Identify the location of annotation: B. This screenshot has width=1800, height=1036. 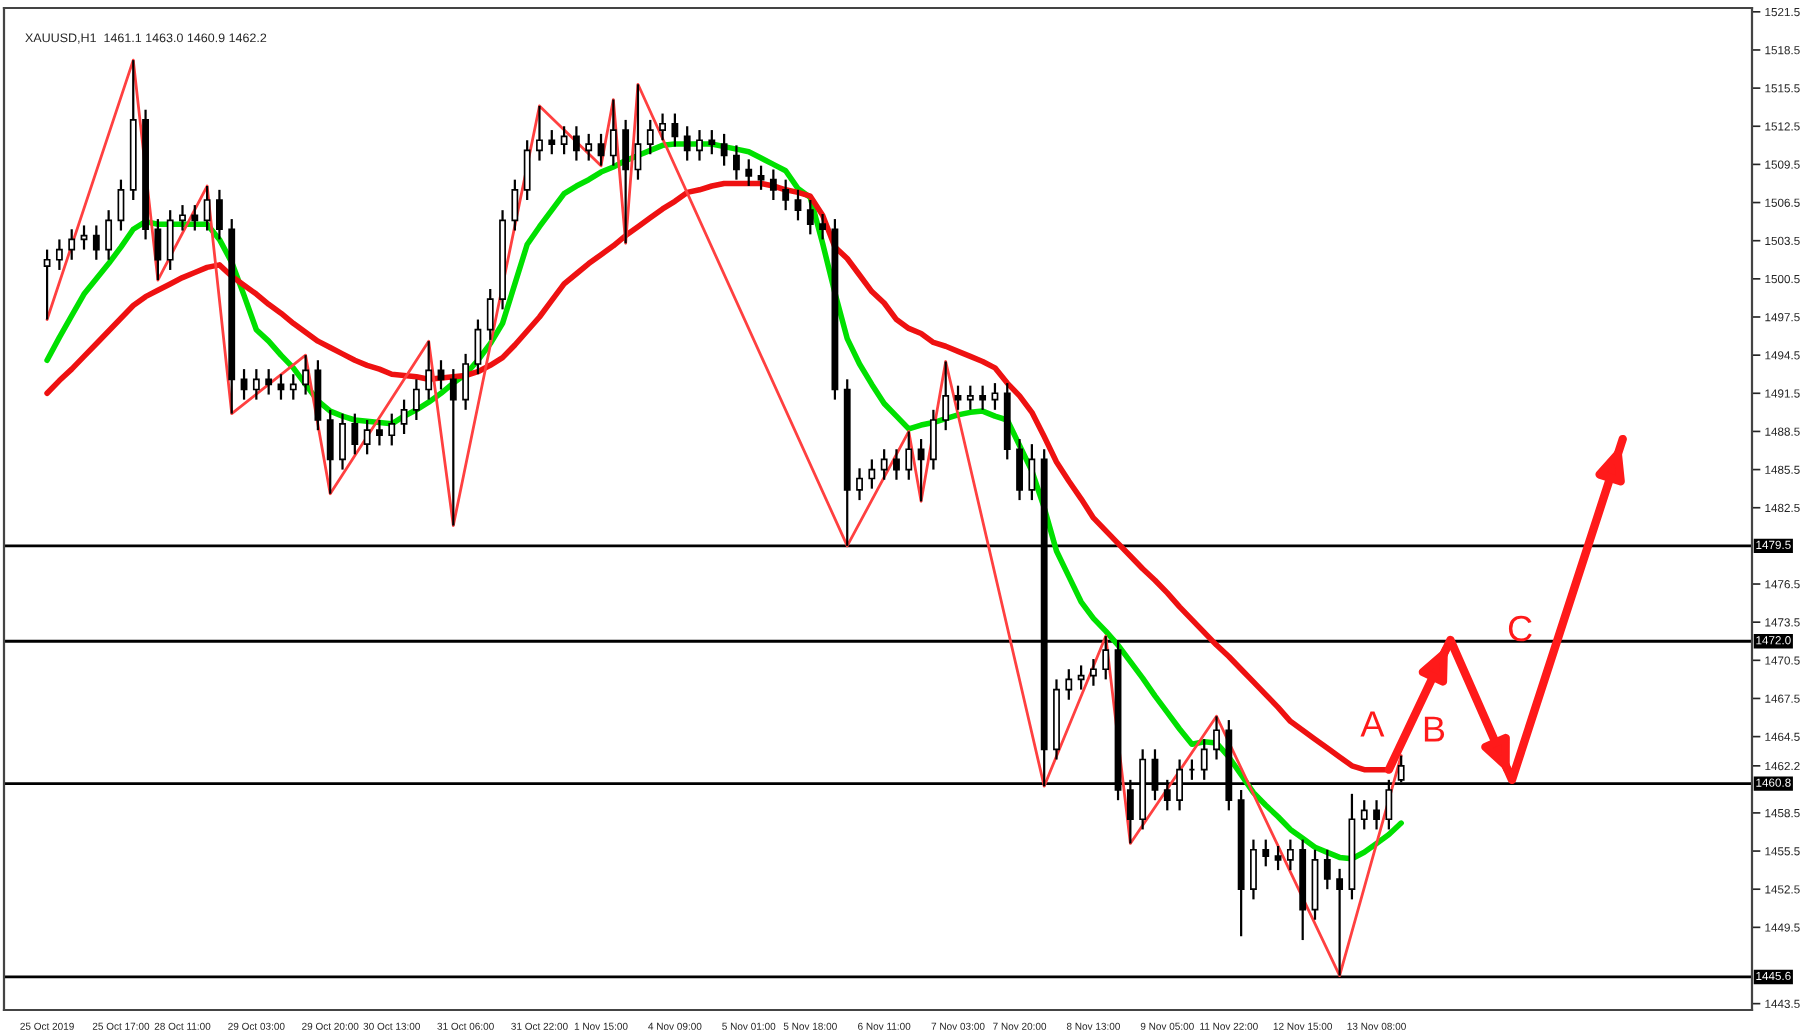
(1434, 729).